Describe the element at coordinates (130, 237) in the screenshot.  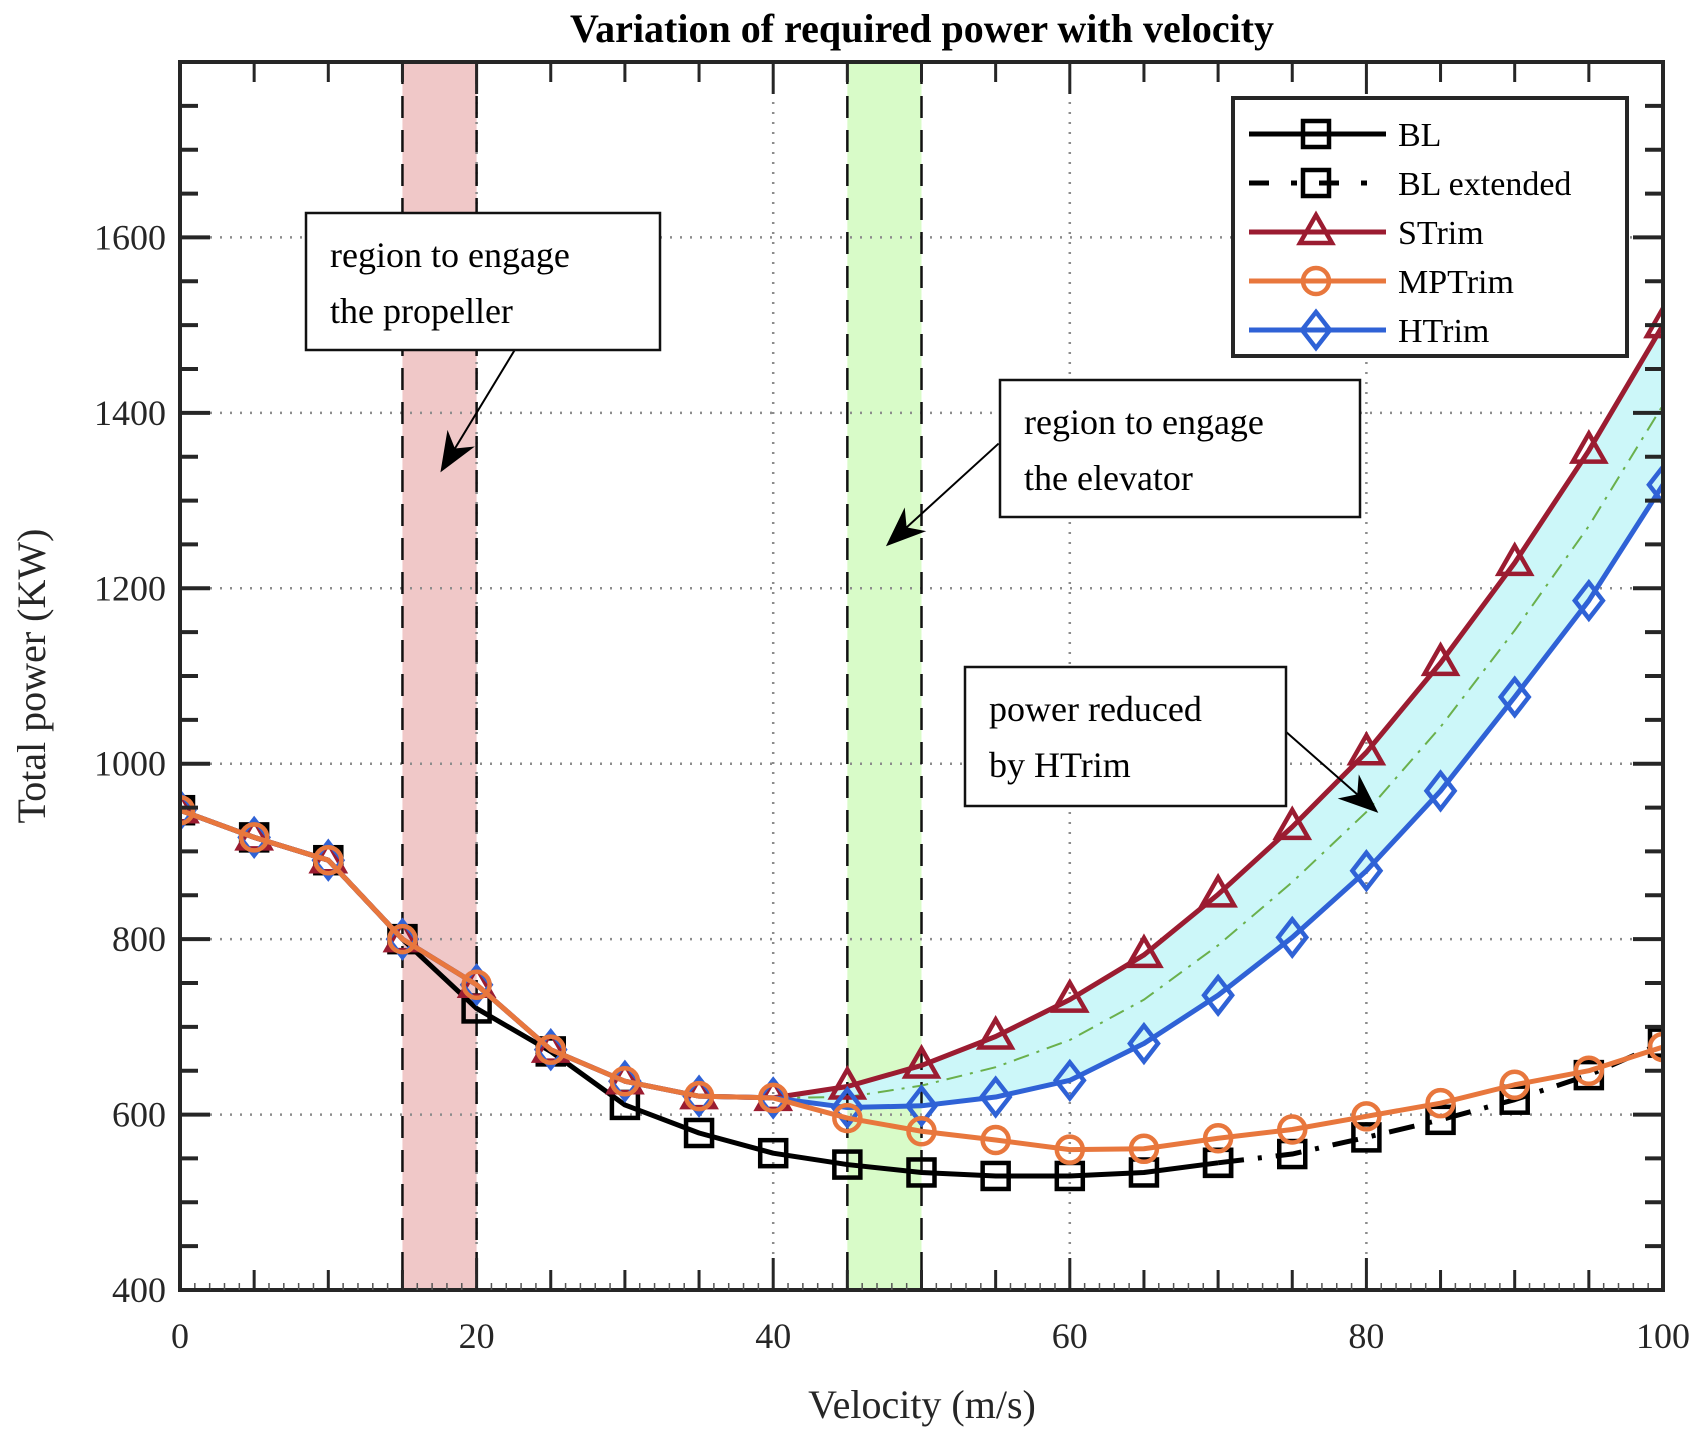
I see `y-tick-label: 1600` at that location.